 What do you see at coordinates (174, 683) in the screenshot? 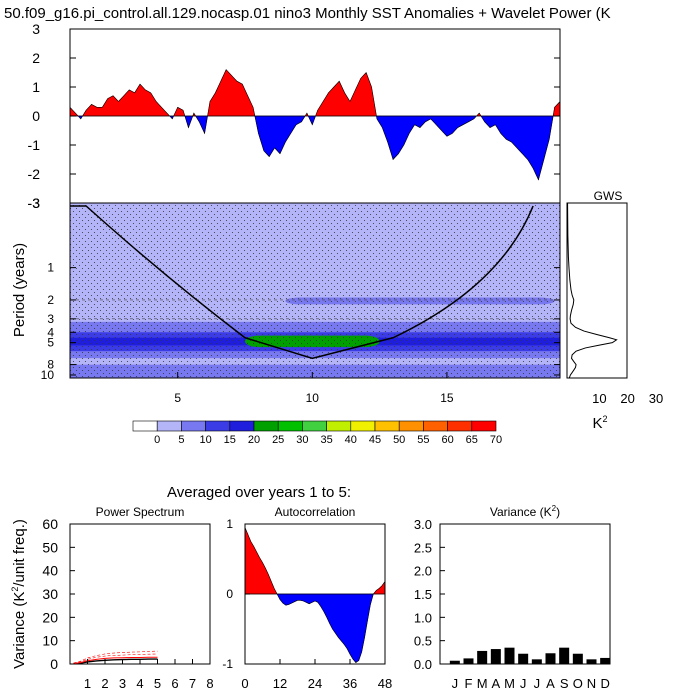
I see `ps-x-tick-label: 6` at bounding box center [174, 683].